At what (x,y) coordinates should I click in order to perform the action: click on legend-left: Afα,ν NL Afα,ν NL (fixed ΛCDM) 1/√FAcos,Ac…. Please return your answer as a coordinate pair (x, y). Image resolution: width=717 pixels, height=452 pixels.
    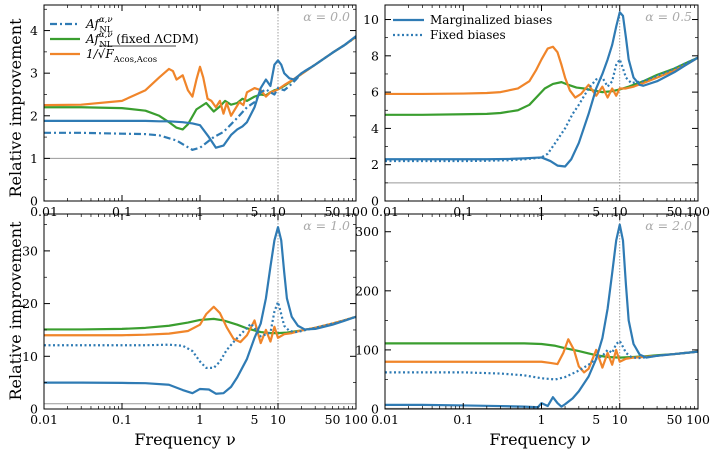
    Looking at the image, I should click on (124, 40).